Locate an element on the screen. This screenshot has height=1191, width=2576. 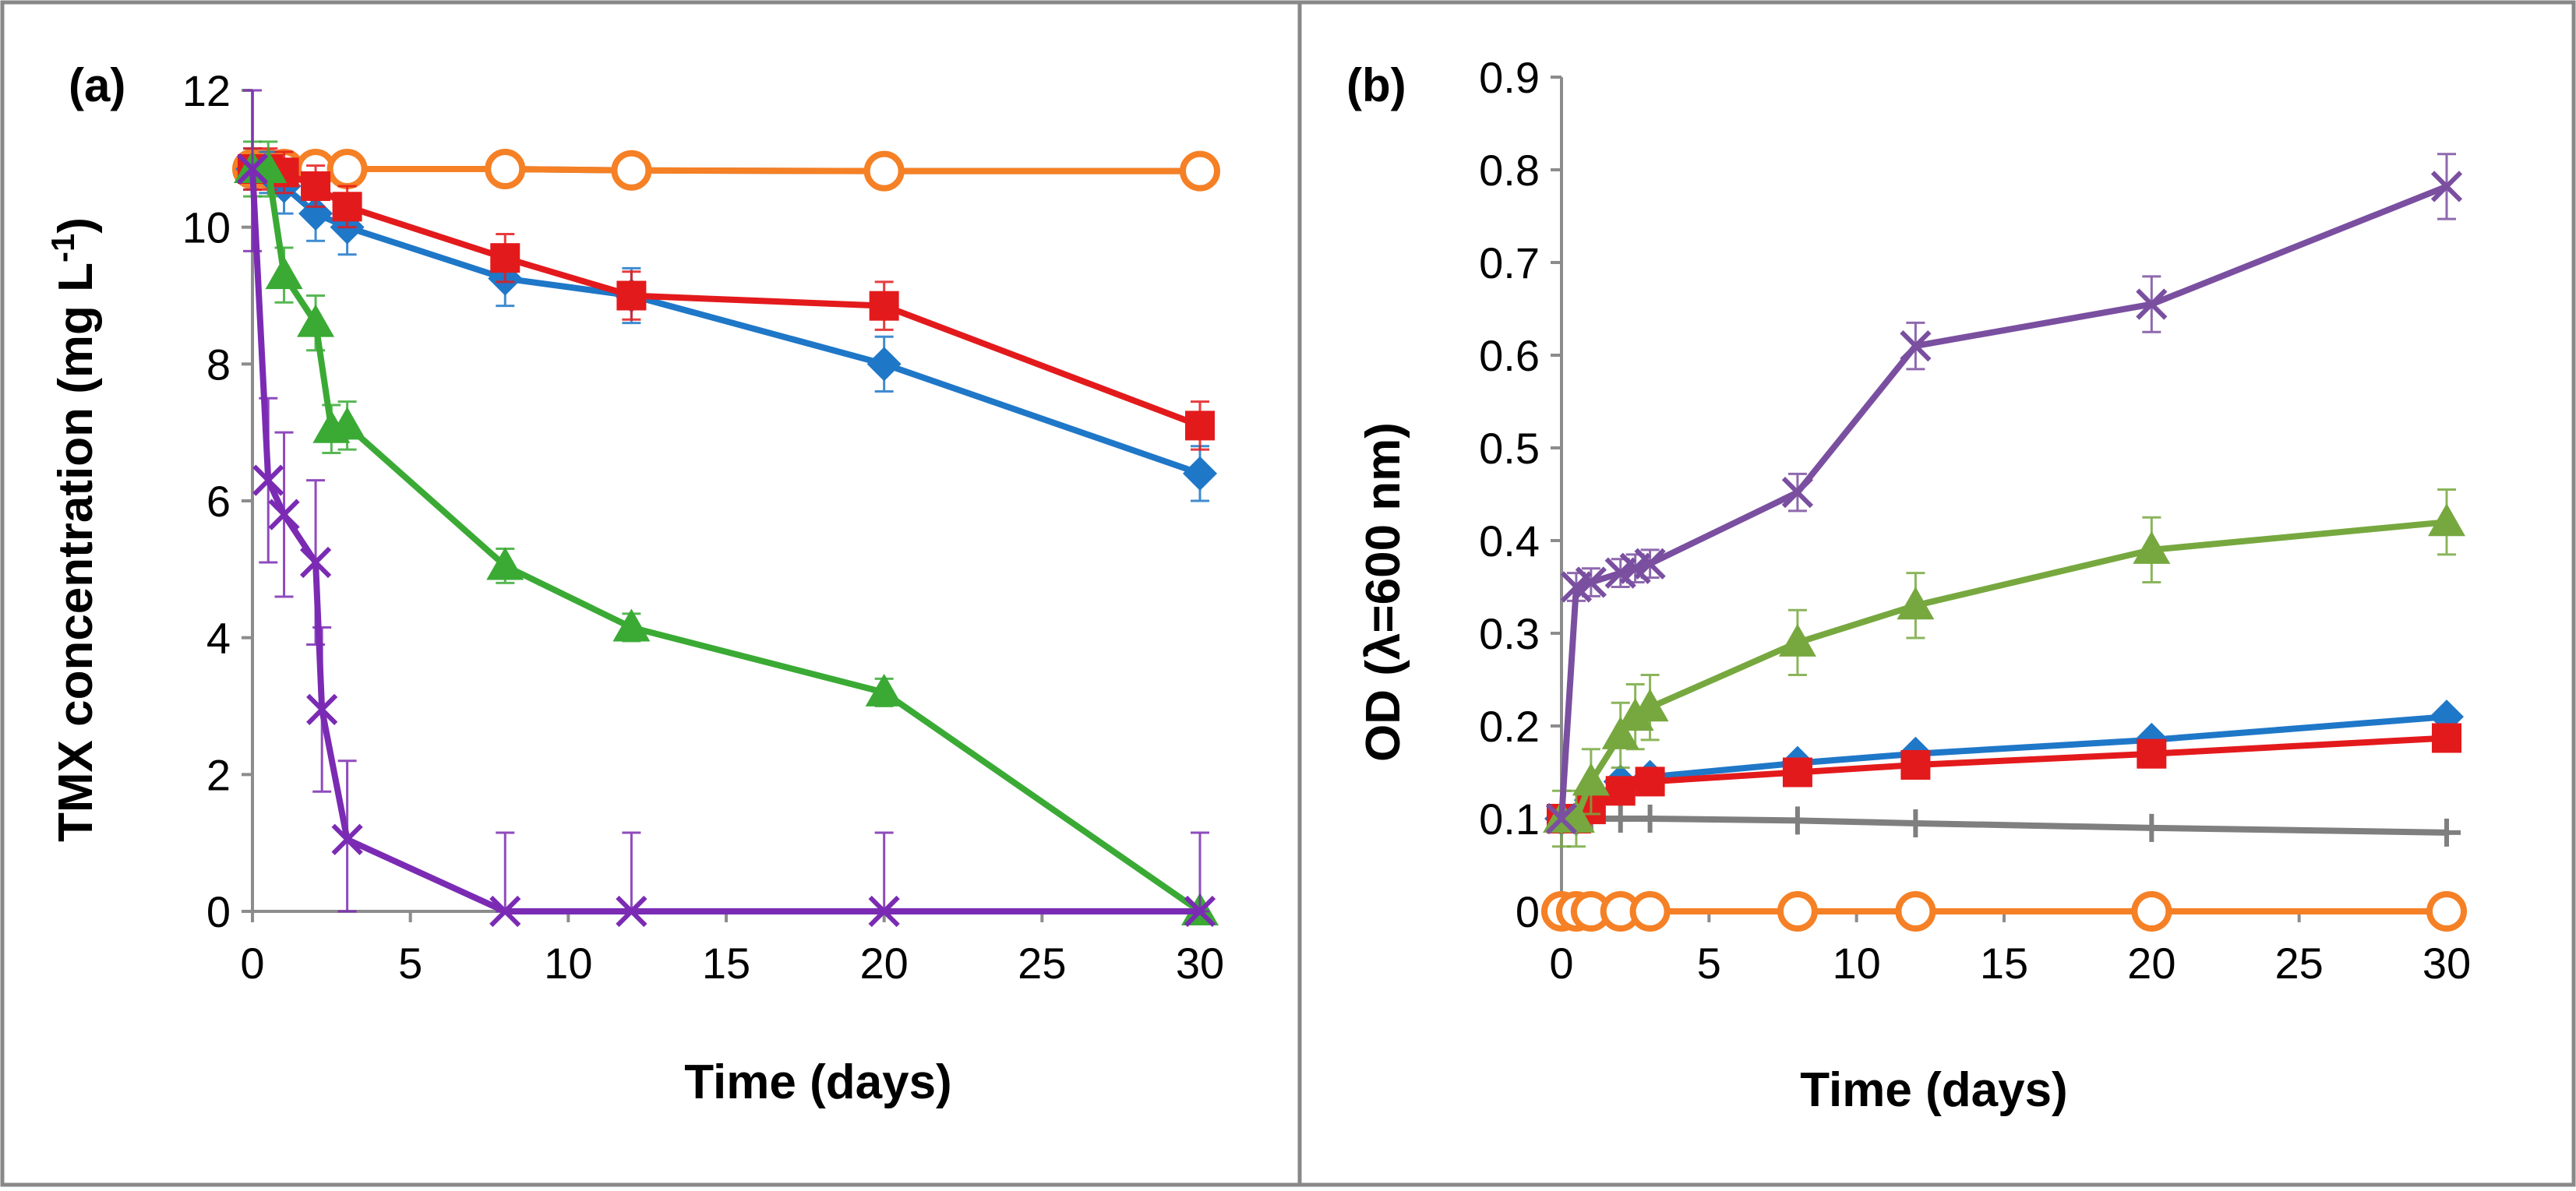
panel-b-ylabel: OD (λ=600 nm) is located at coordinates (1383, 592).